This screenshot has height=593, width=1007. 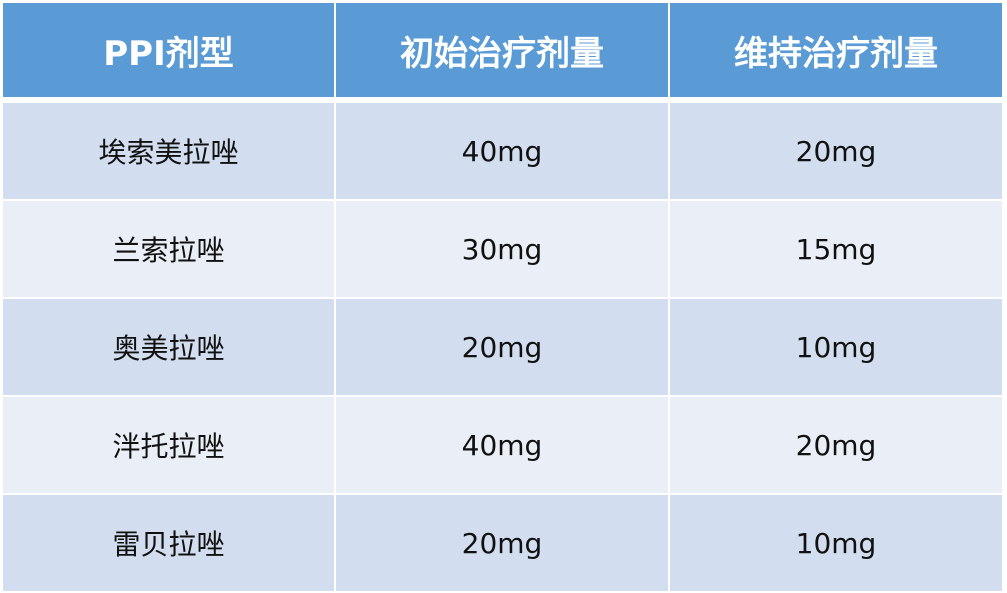 I want to click on cell-drug: 雷贝拉唑, so click(x=168, y=543).